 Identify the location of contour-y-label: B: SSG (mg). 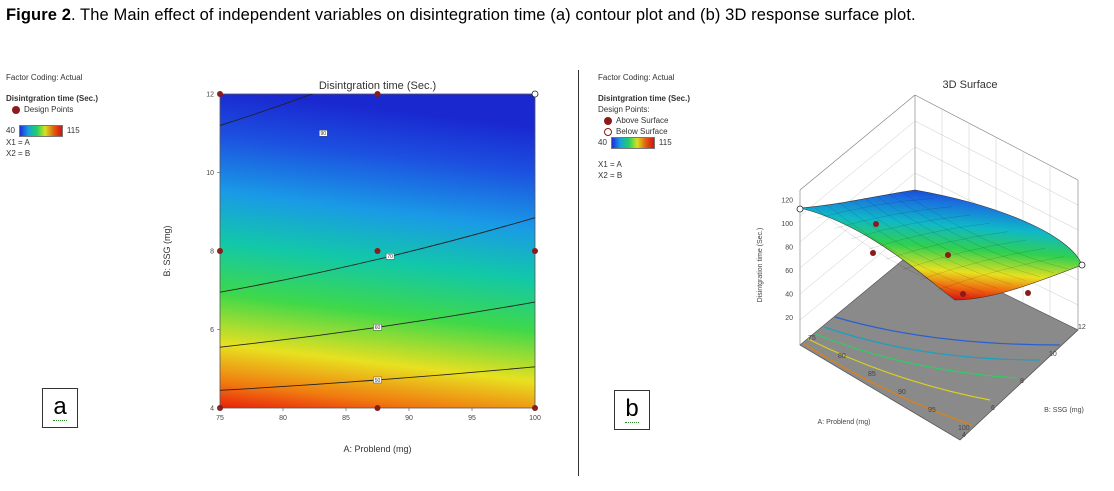
(167, 250).